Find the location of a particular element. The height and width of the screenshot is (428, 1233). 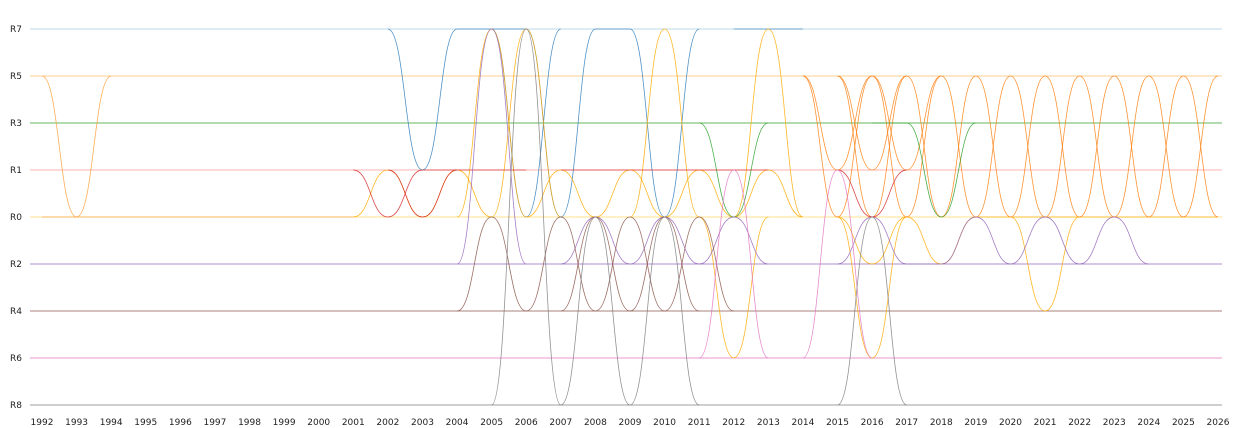

x-tick-label-2005: 2005 is located at coordinates (491, 423).